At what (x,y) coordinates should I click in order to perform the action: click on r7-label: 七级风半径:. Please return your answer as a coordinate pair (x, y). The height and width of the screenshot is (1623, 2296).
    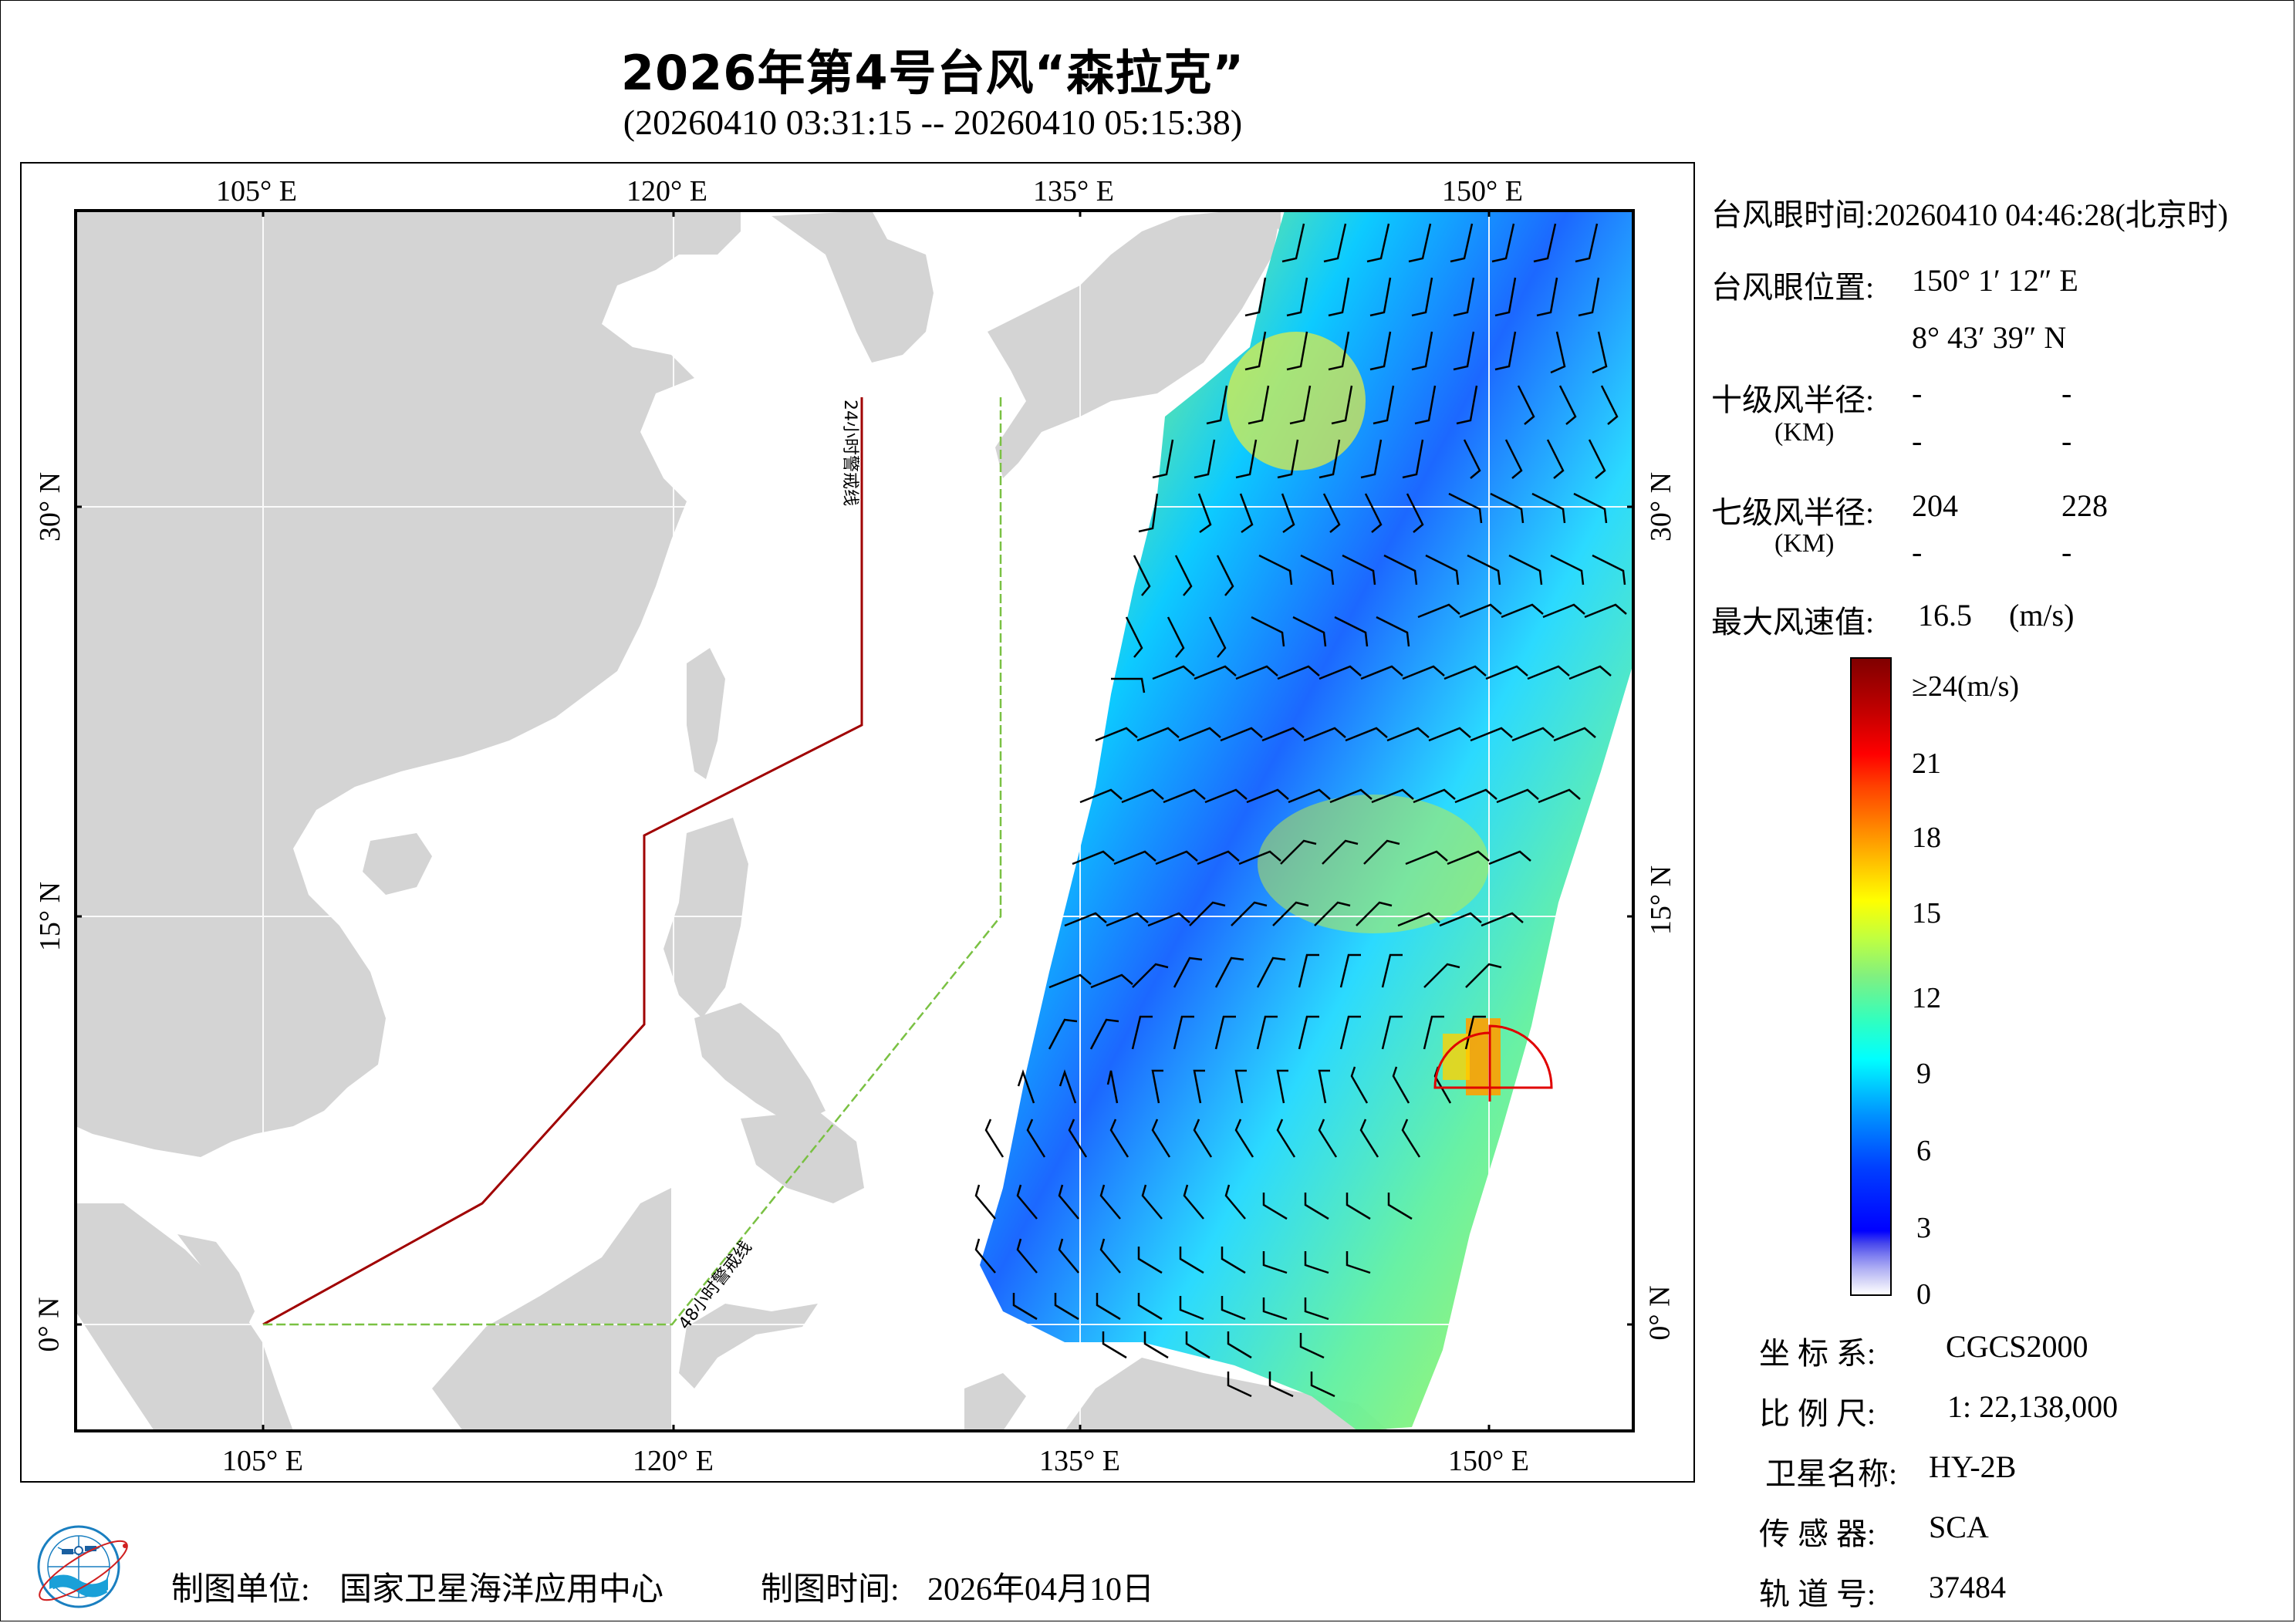
    Looking at the image, I should click on (1793, 512).